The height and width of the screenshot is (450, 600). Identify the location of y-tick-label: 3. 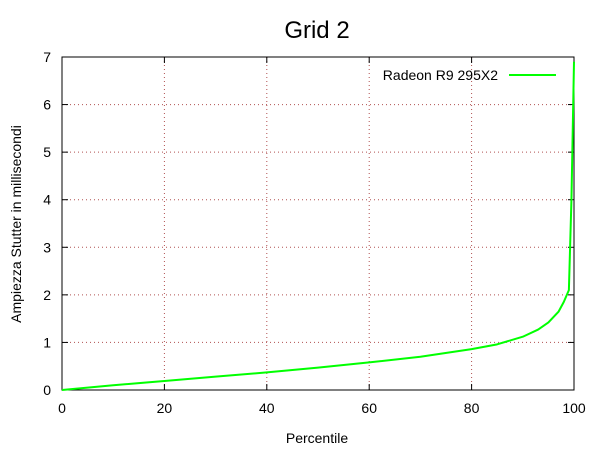
(47, 247).